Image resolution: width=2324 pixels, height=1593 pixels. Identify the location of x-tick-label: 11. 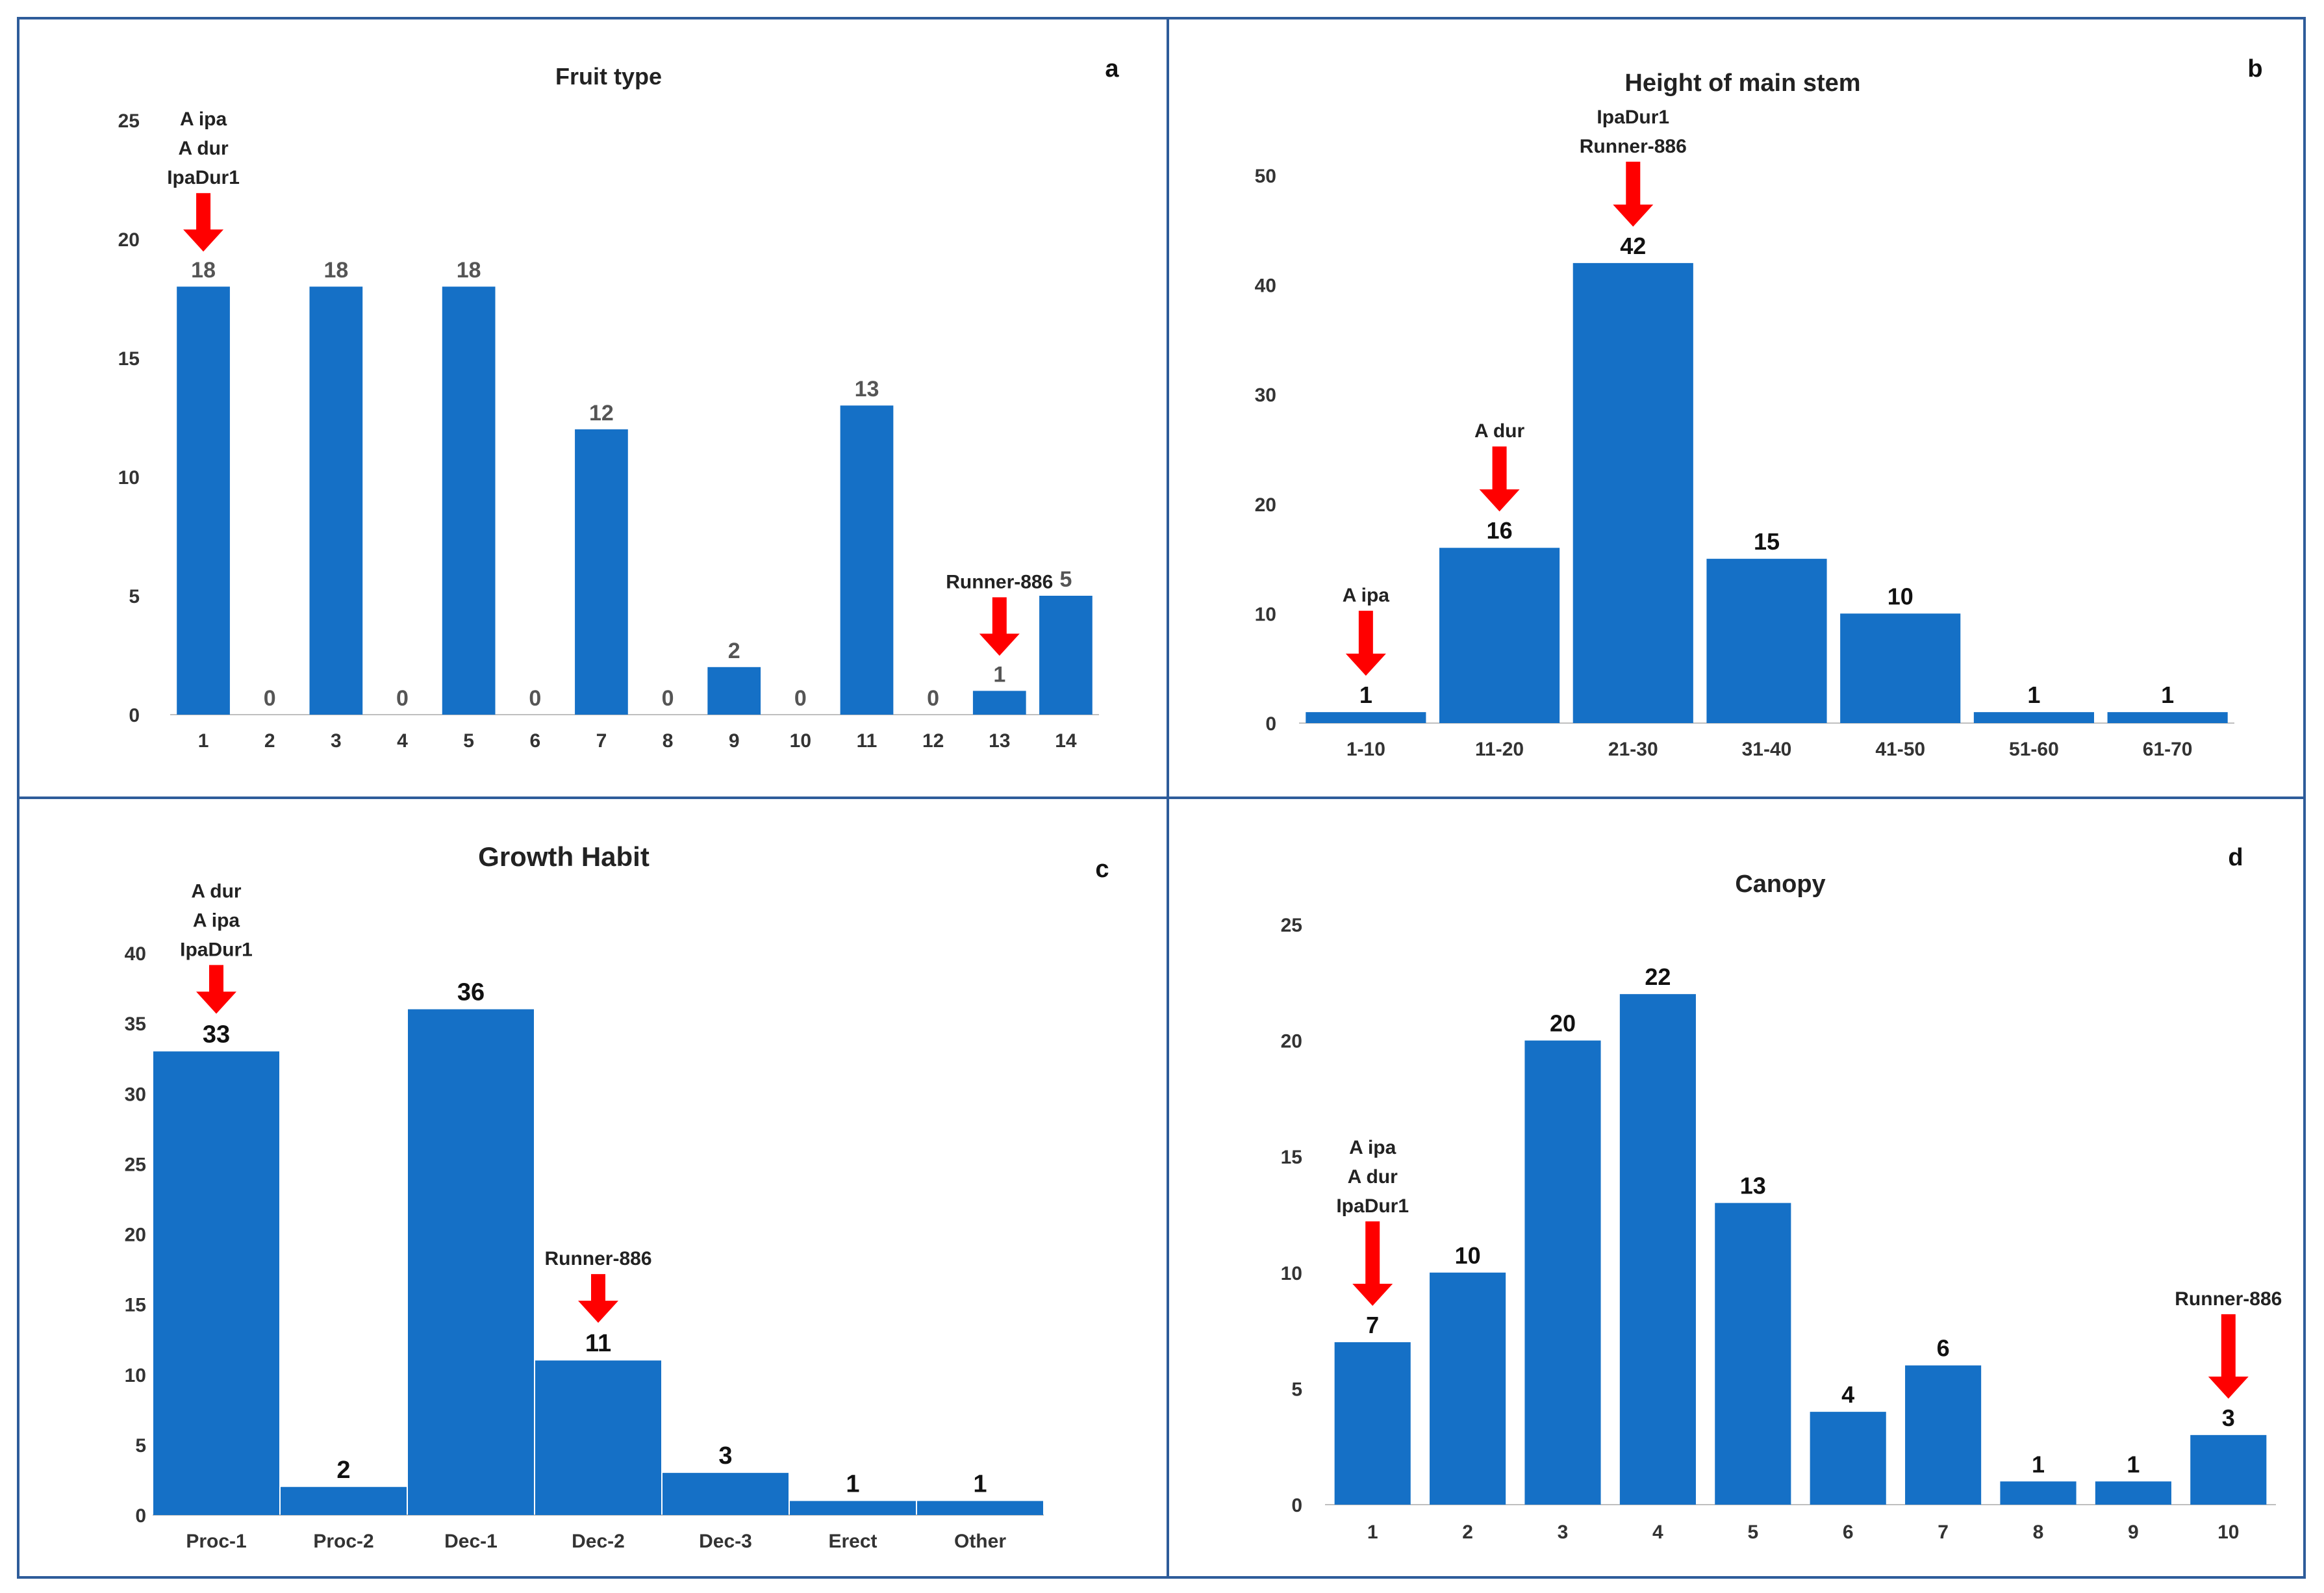
(868, 741).